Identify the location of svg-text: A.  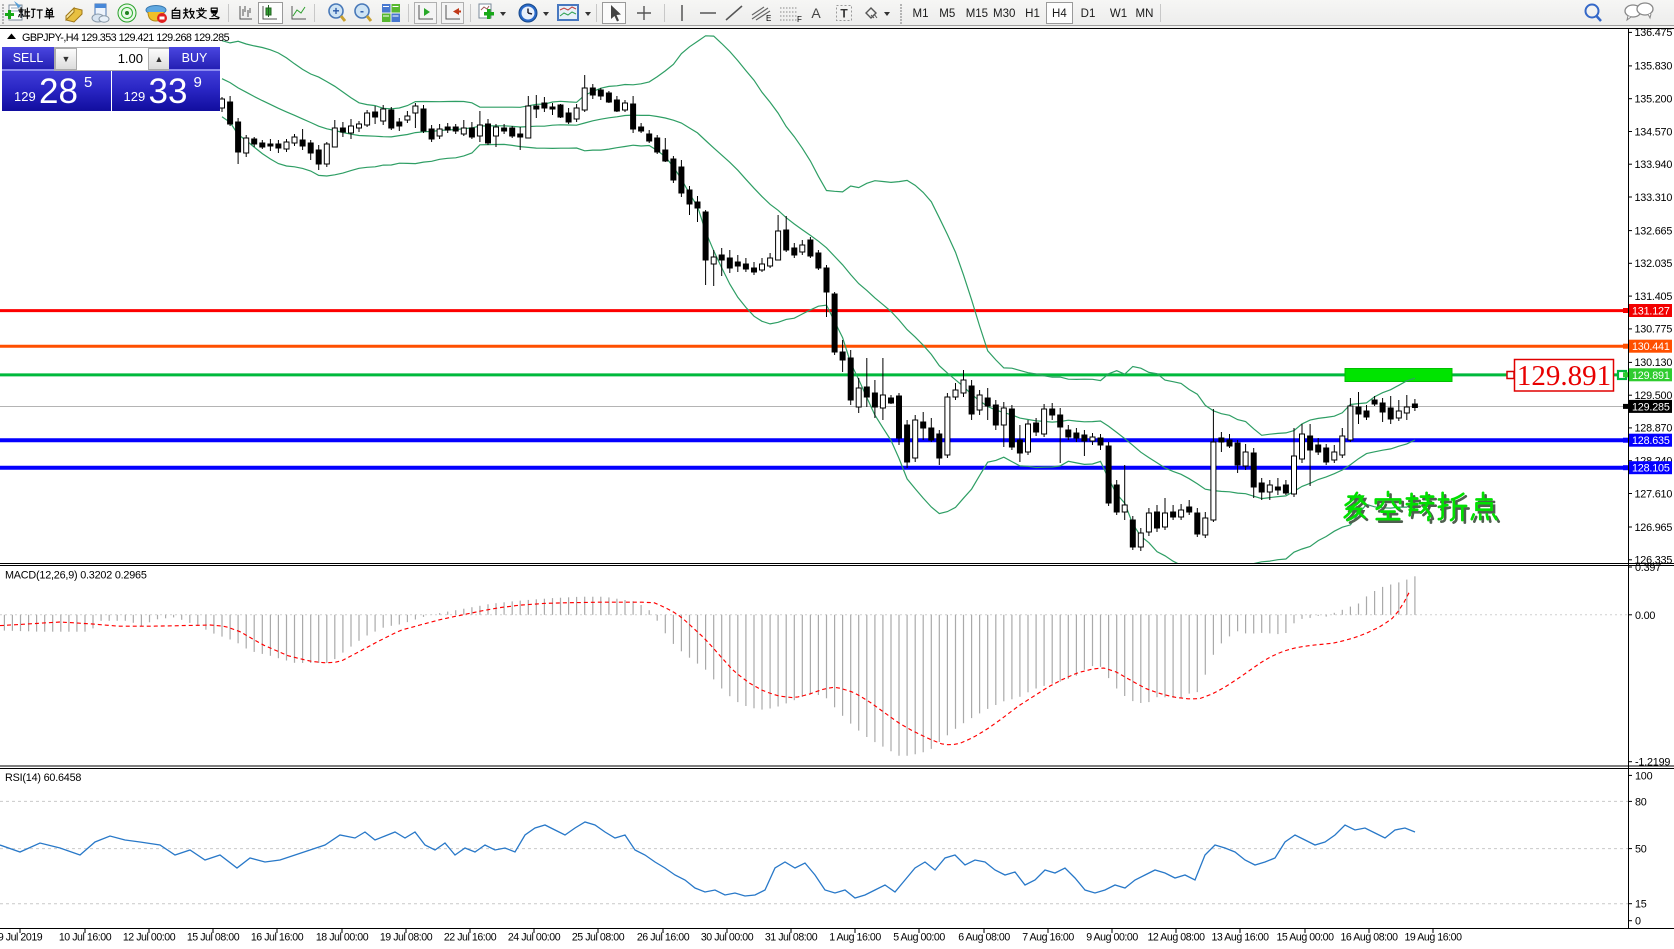
(816, 13).